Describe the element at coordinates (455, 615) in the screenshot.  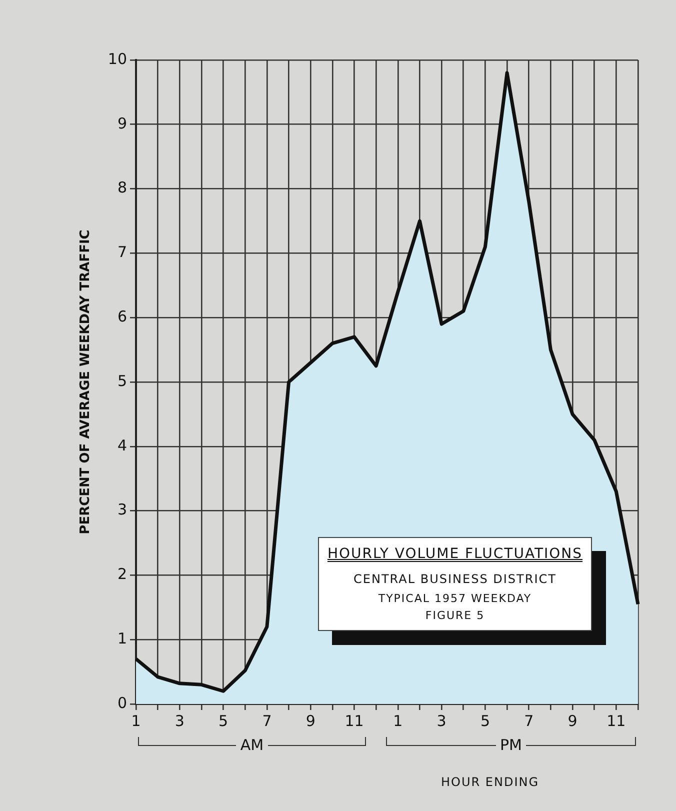
I see `annotation: FIGURE 5` at that location.